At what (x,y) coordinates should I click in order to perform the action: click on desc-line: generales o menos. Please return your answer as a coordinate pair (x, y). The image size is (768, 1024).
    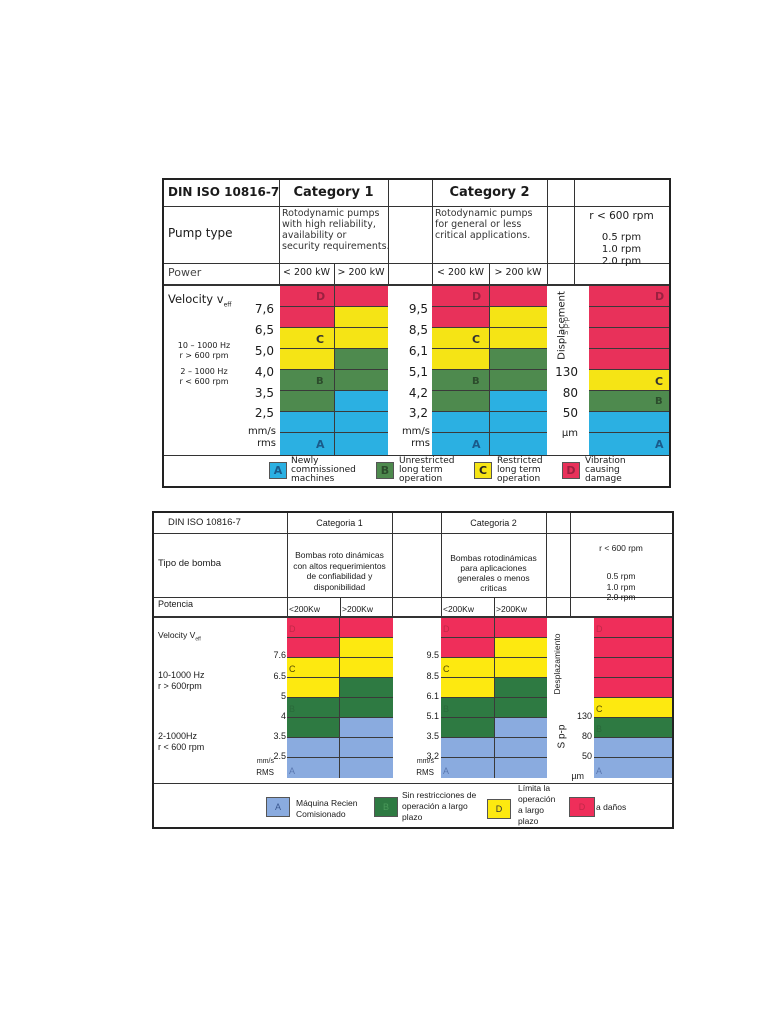
    Looking at the image, I should click on (493, 578).